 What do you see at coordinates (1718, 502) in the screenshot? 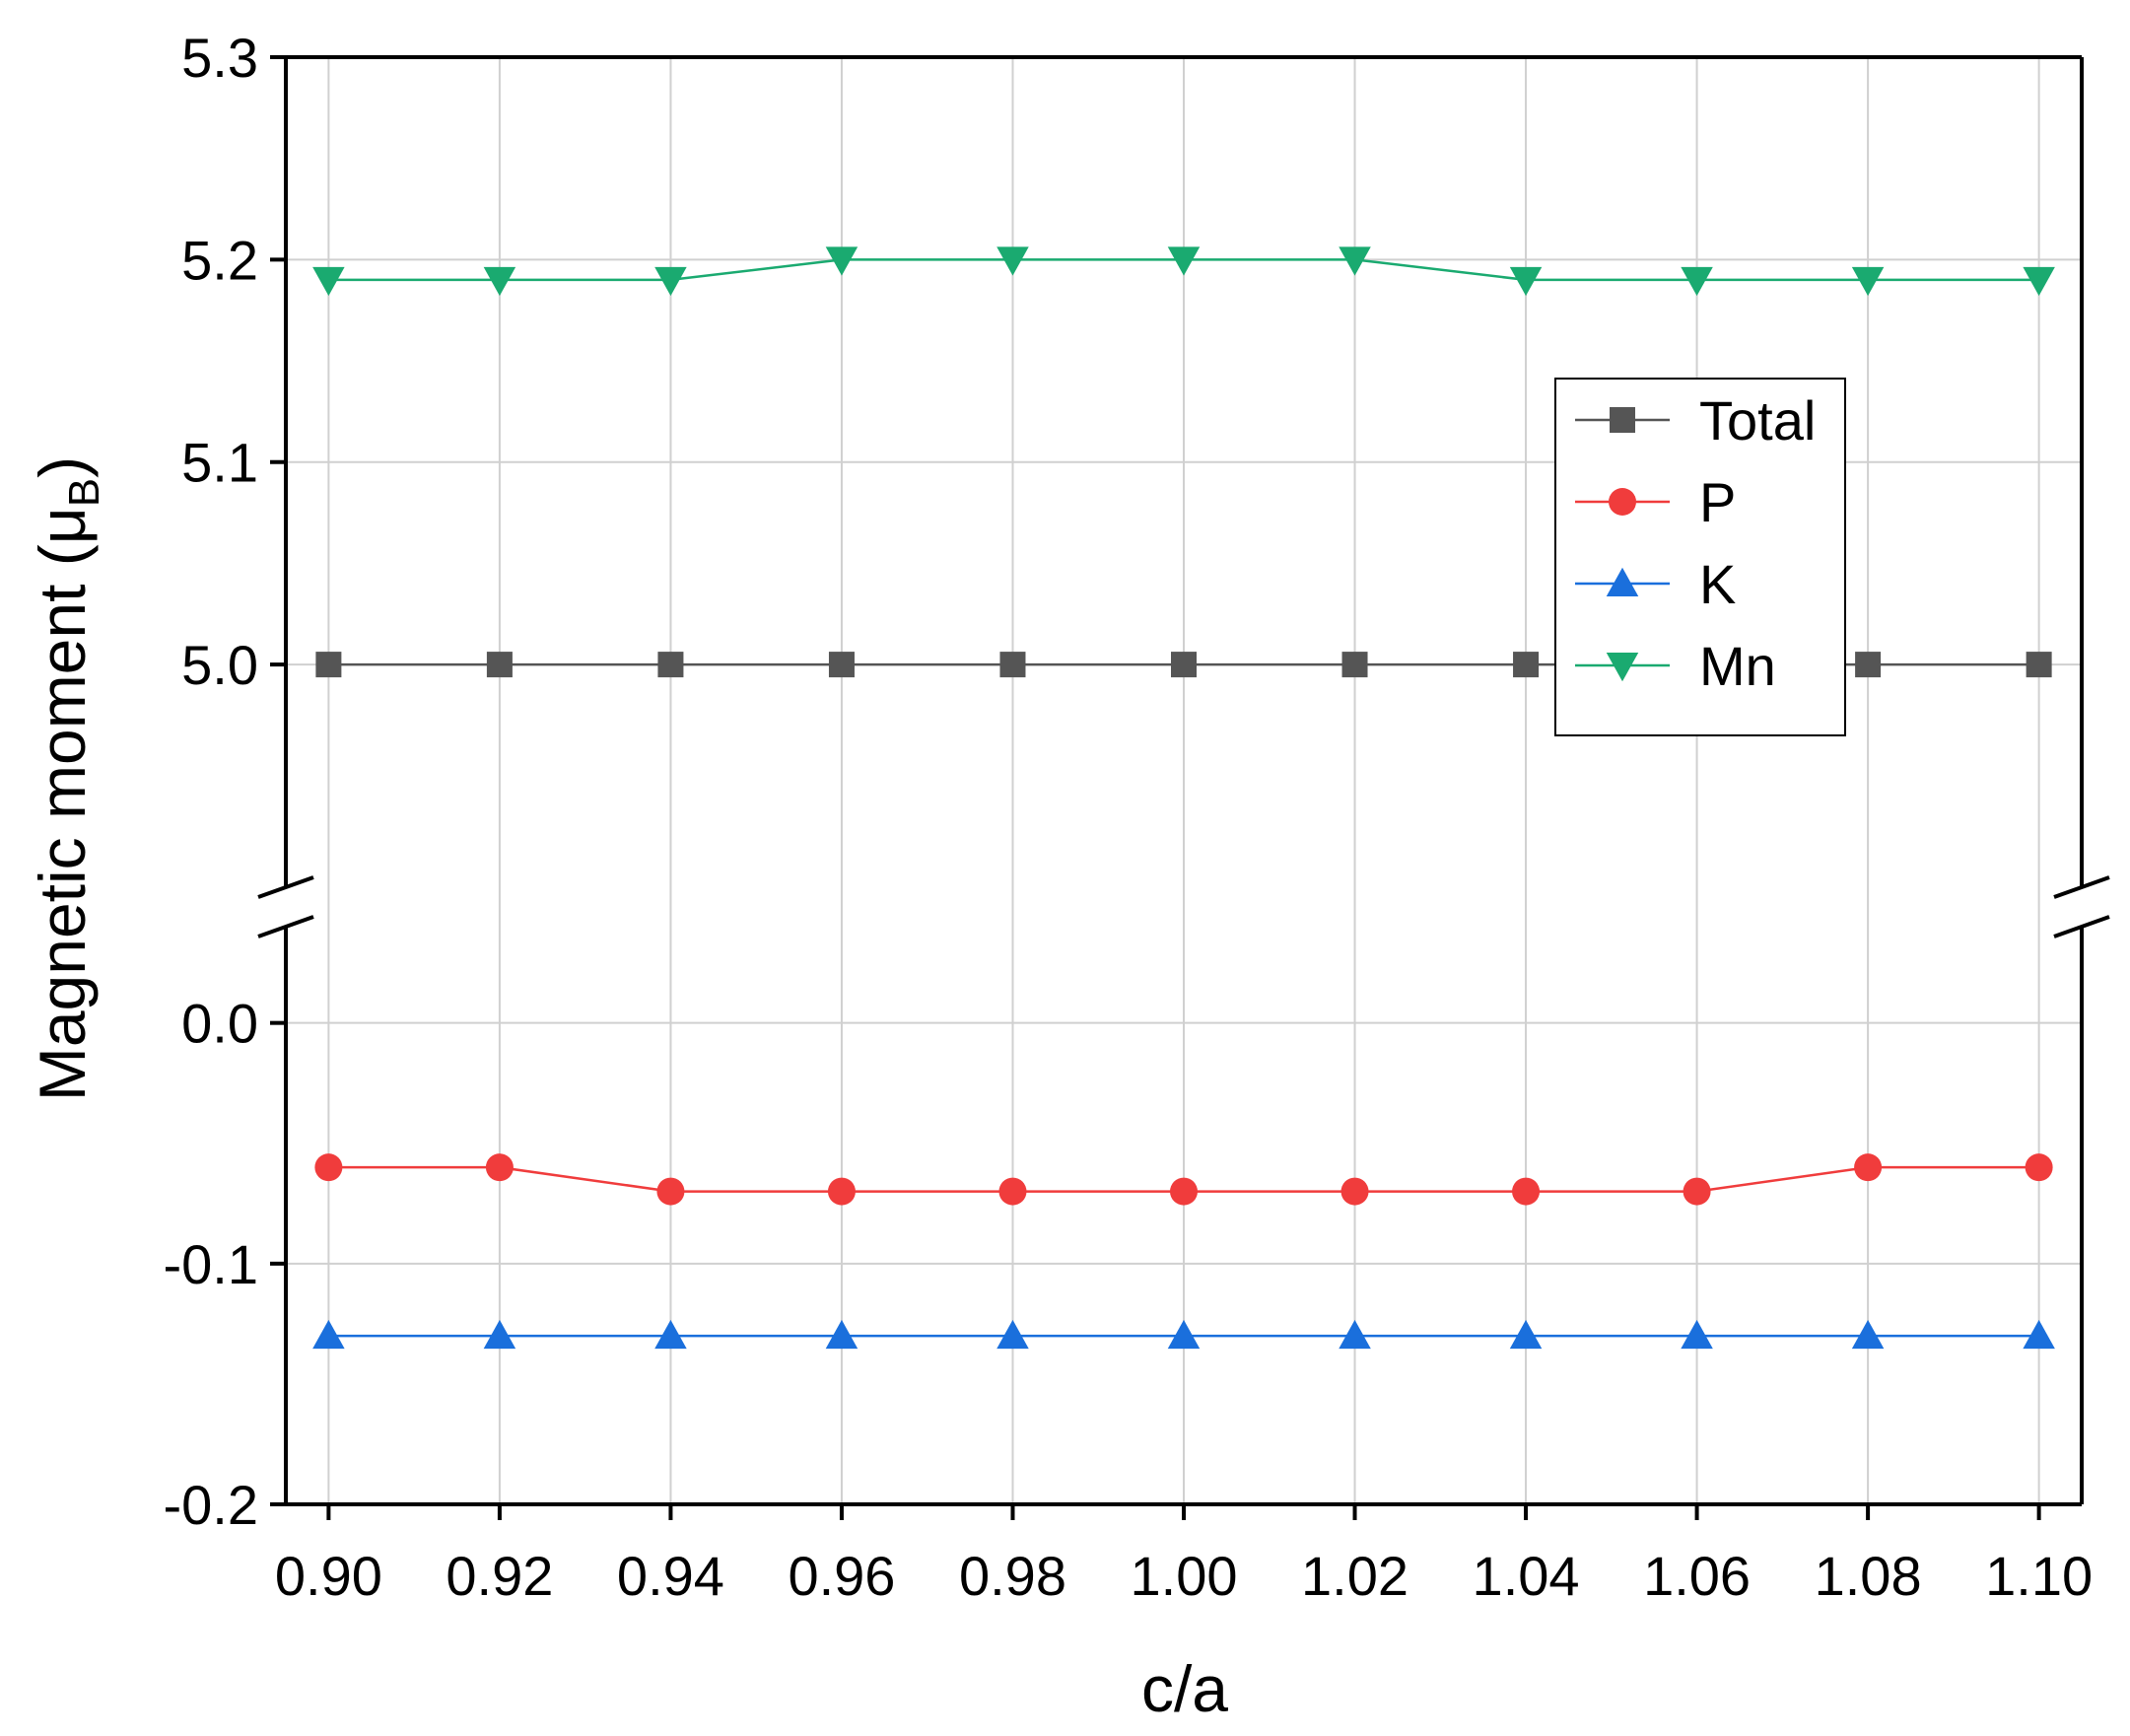
I see `legend-label-p: P` at bounding box center [1718, 502].